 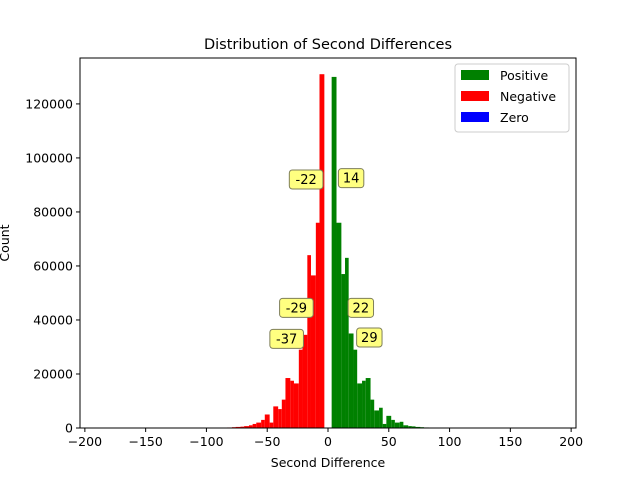 I want to click on annotations-group: -22 14 -29 22 -37 29, so click(x=326, y=258).